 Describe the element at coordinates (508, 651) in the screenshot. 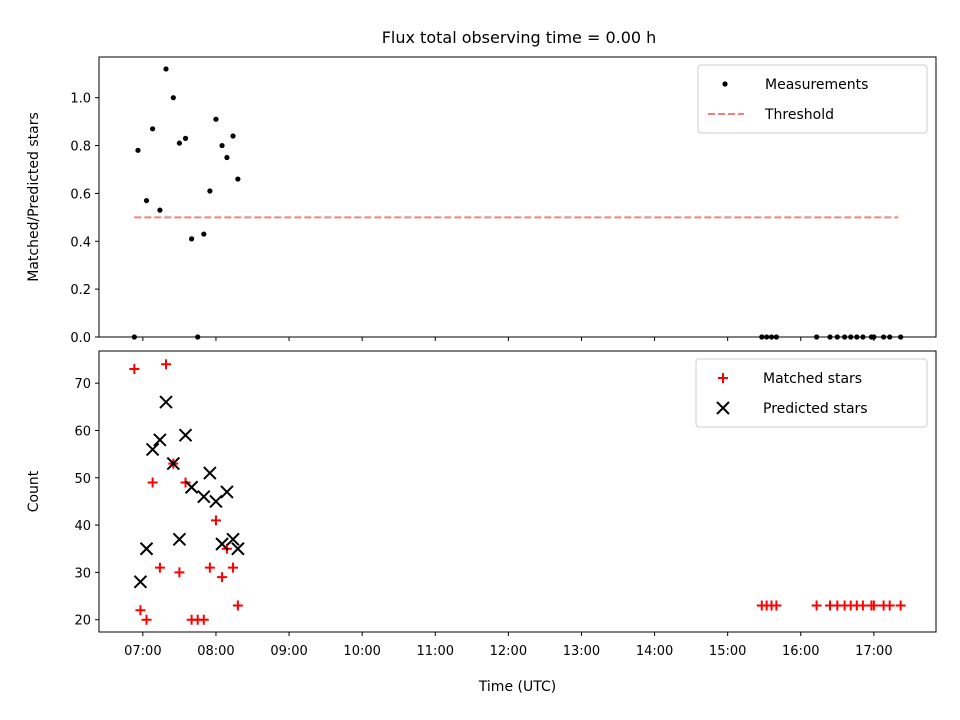

I see `bottom-x-tick-label: 12:00` at that location.